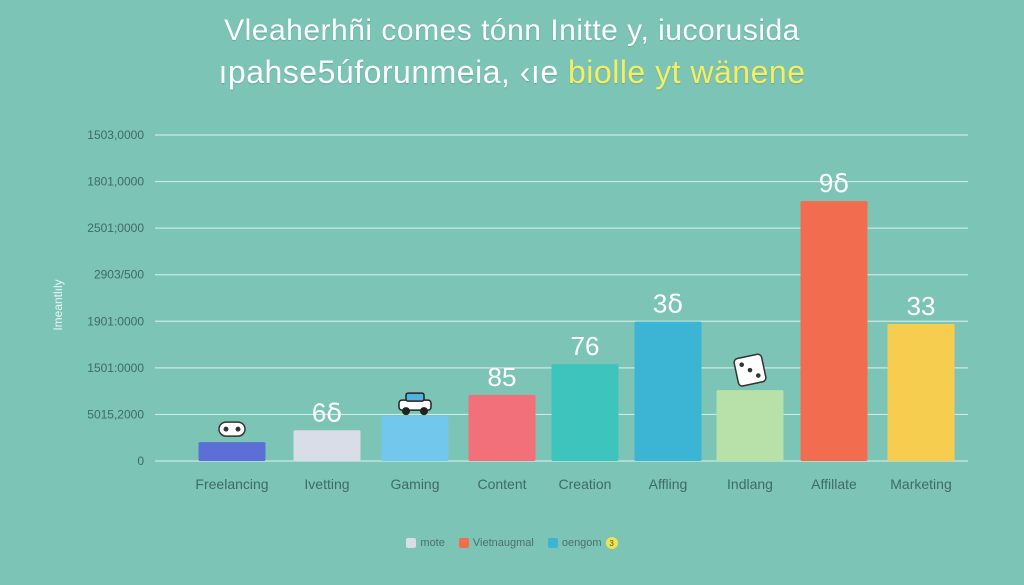 The height and width of the screenshot is (585, 1024). What do you see at coordinates (920, 484) in the screenshot?
I see `x-tick-label: Marketing` at bounding box center [920, 484].